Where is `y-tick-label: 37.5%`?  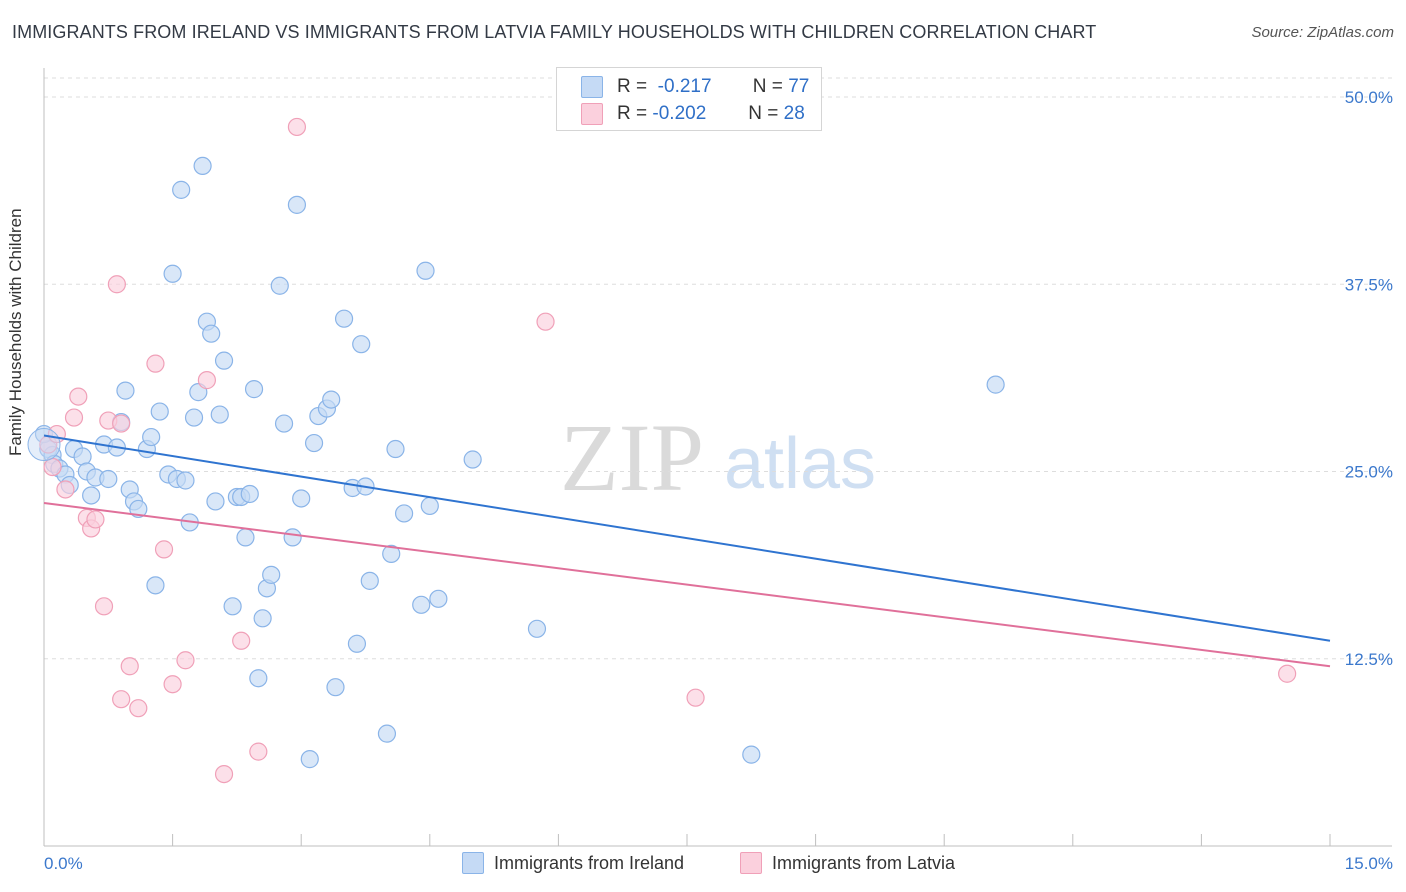 y-tick-label: 37.5% is located at coordinates (1369, 284).